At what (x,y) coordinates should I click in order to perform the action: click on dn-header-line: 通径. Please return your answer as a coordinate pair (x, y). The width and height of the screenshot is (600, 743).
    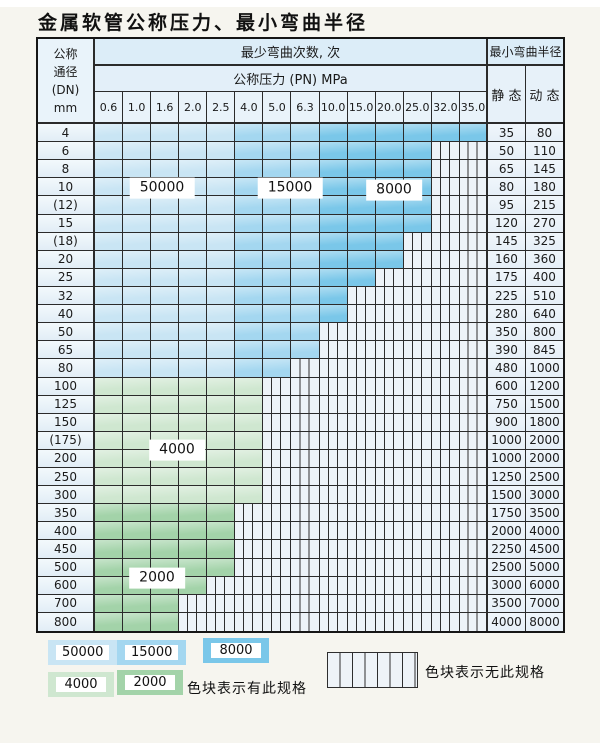
    Looking at the image, I should click on (65, 71).